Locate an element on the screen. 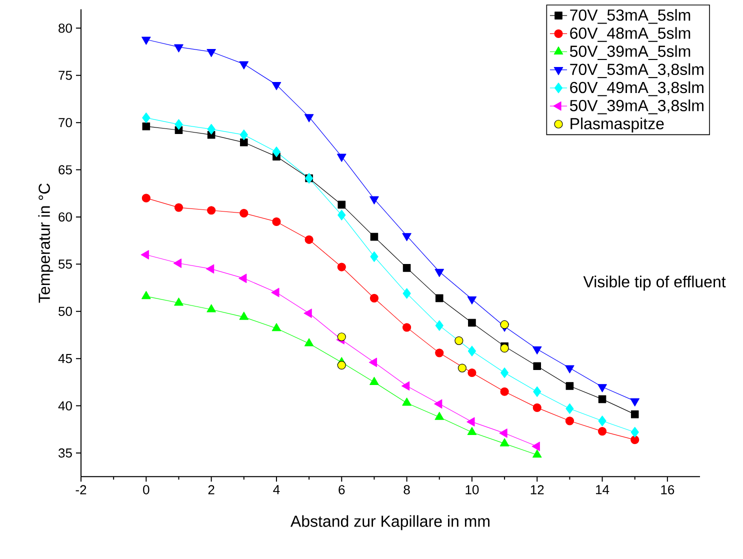 Image resolution: width=743 pixels, height=559 pixels. x-tick-label: 0 is located at coordinates (146, 489).